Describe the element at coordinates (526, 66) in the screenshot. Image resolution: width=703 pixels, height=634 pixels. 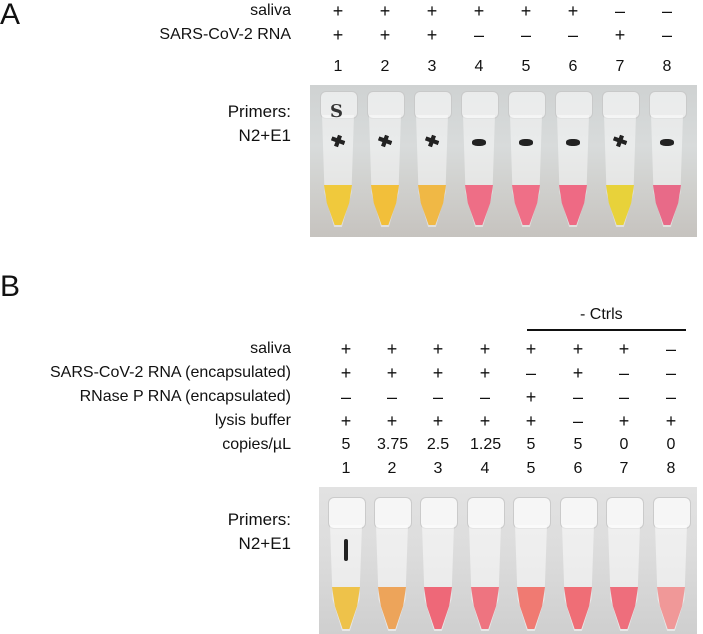
I see `panelA-lane-number: 5` at that location.